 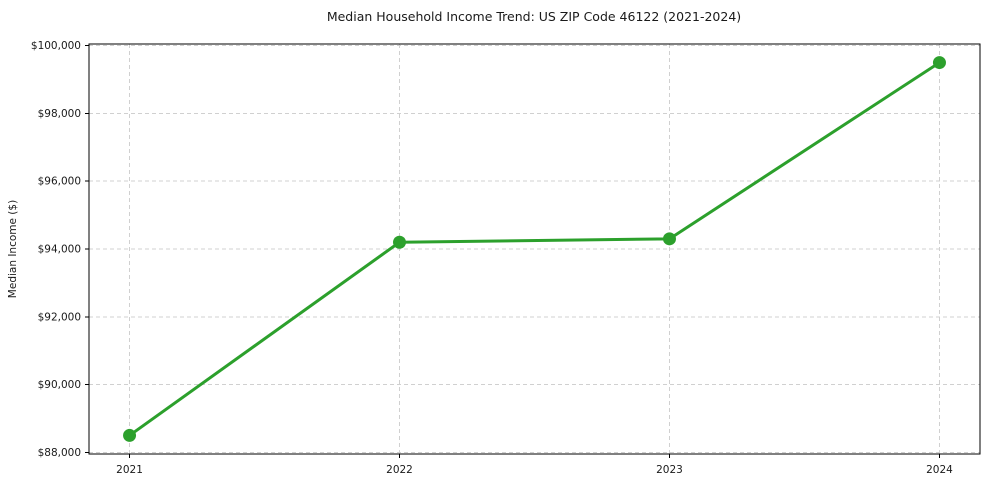 I want to click on y-tick-label: $96,000, so click(x=59, y=182).